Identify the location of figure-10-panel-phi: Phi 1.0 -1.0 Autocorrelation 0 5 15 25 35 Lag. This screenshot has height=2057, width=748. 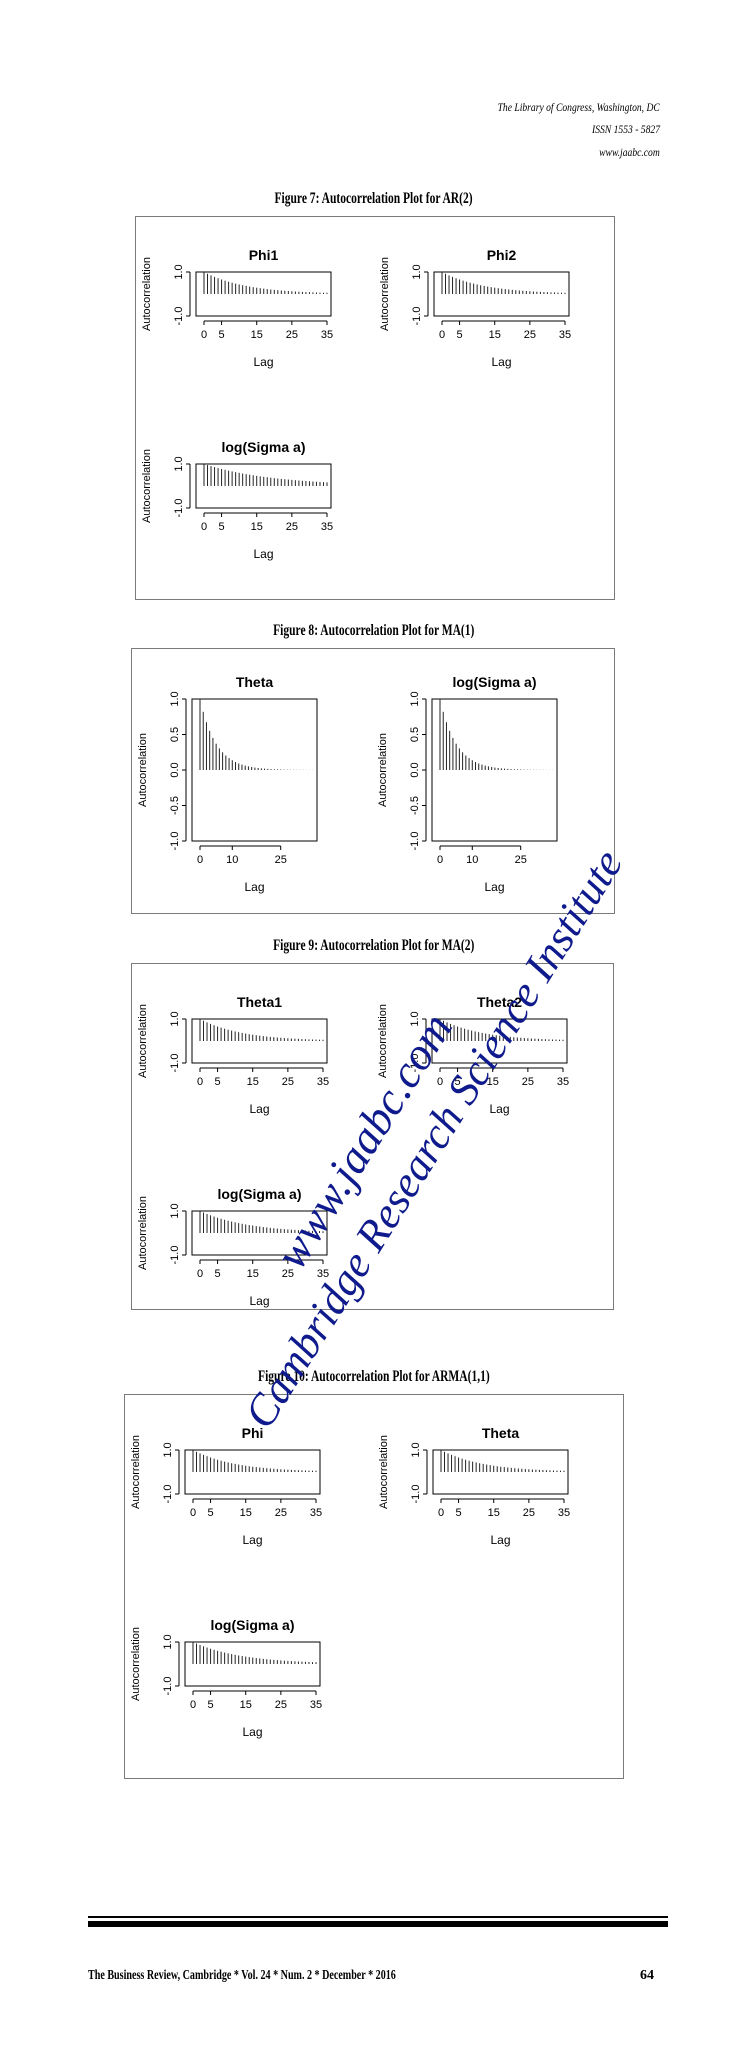
(226, 1486).